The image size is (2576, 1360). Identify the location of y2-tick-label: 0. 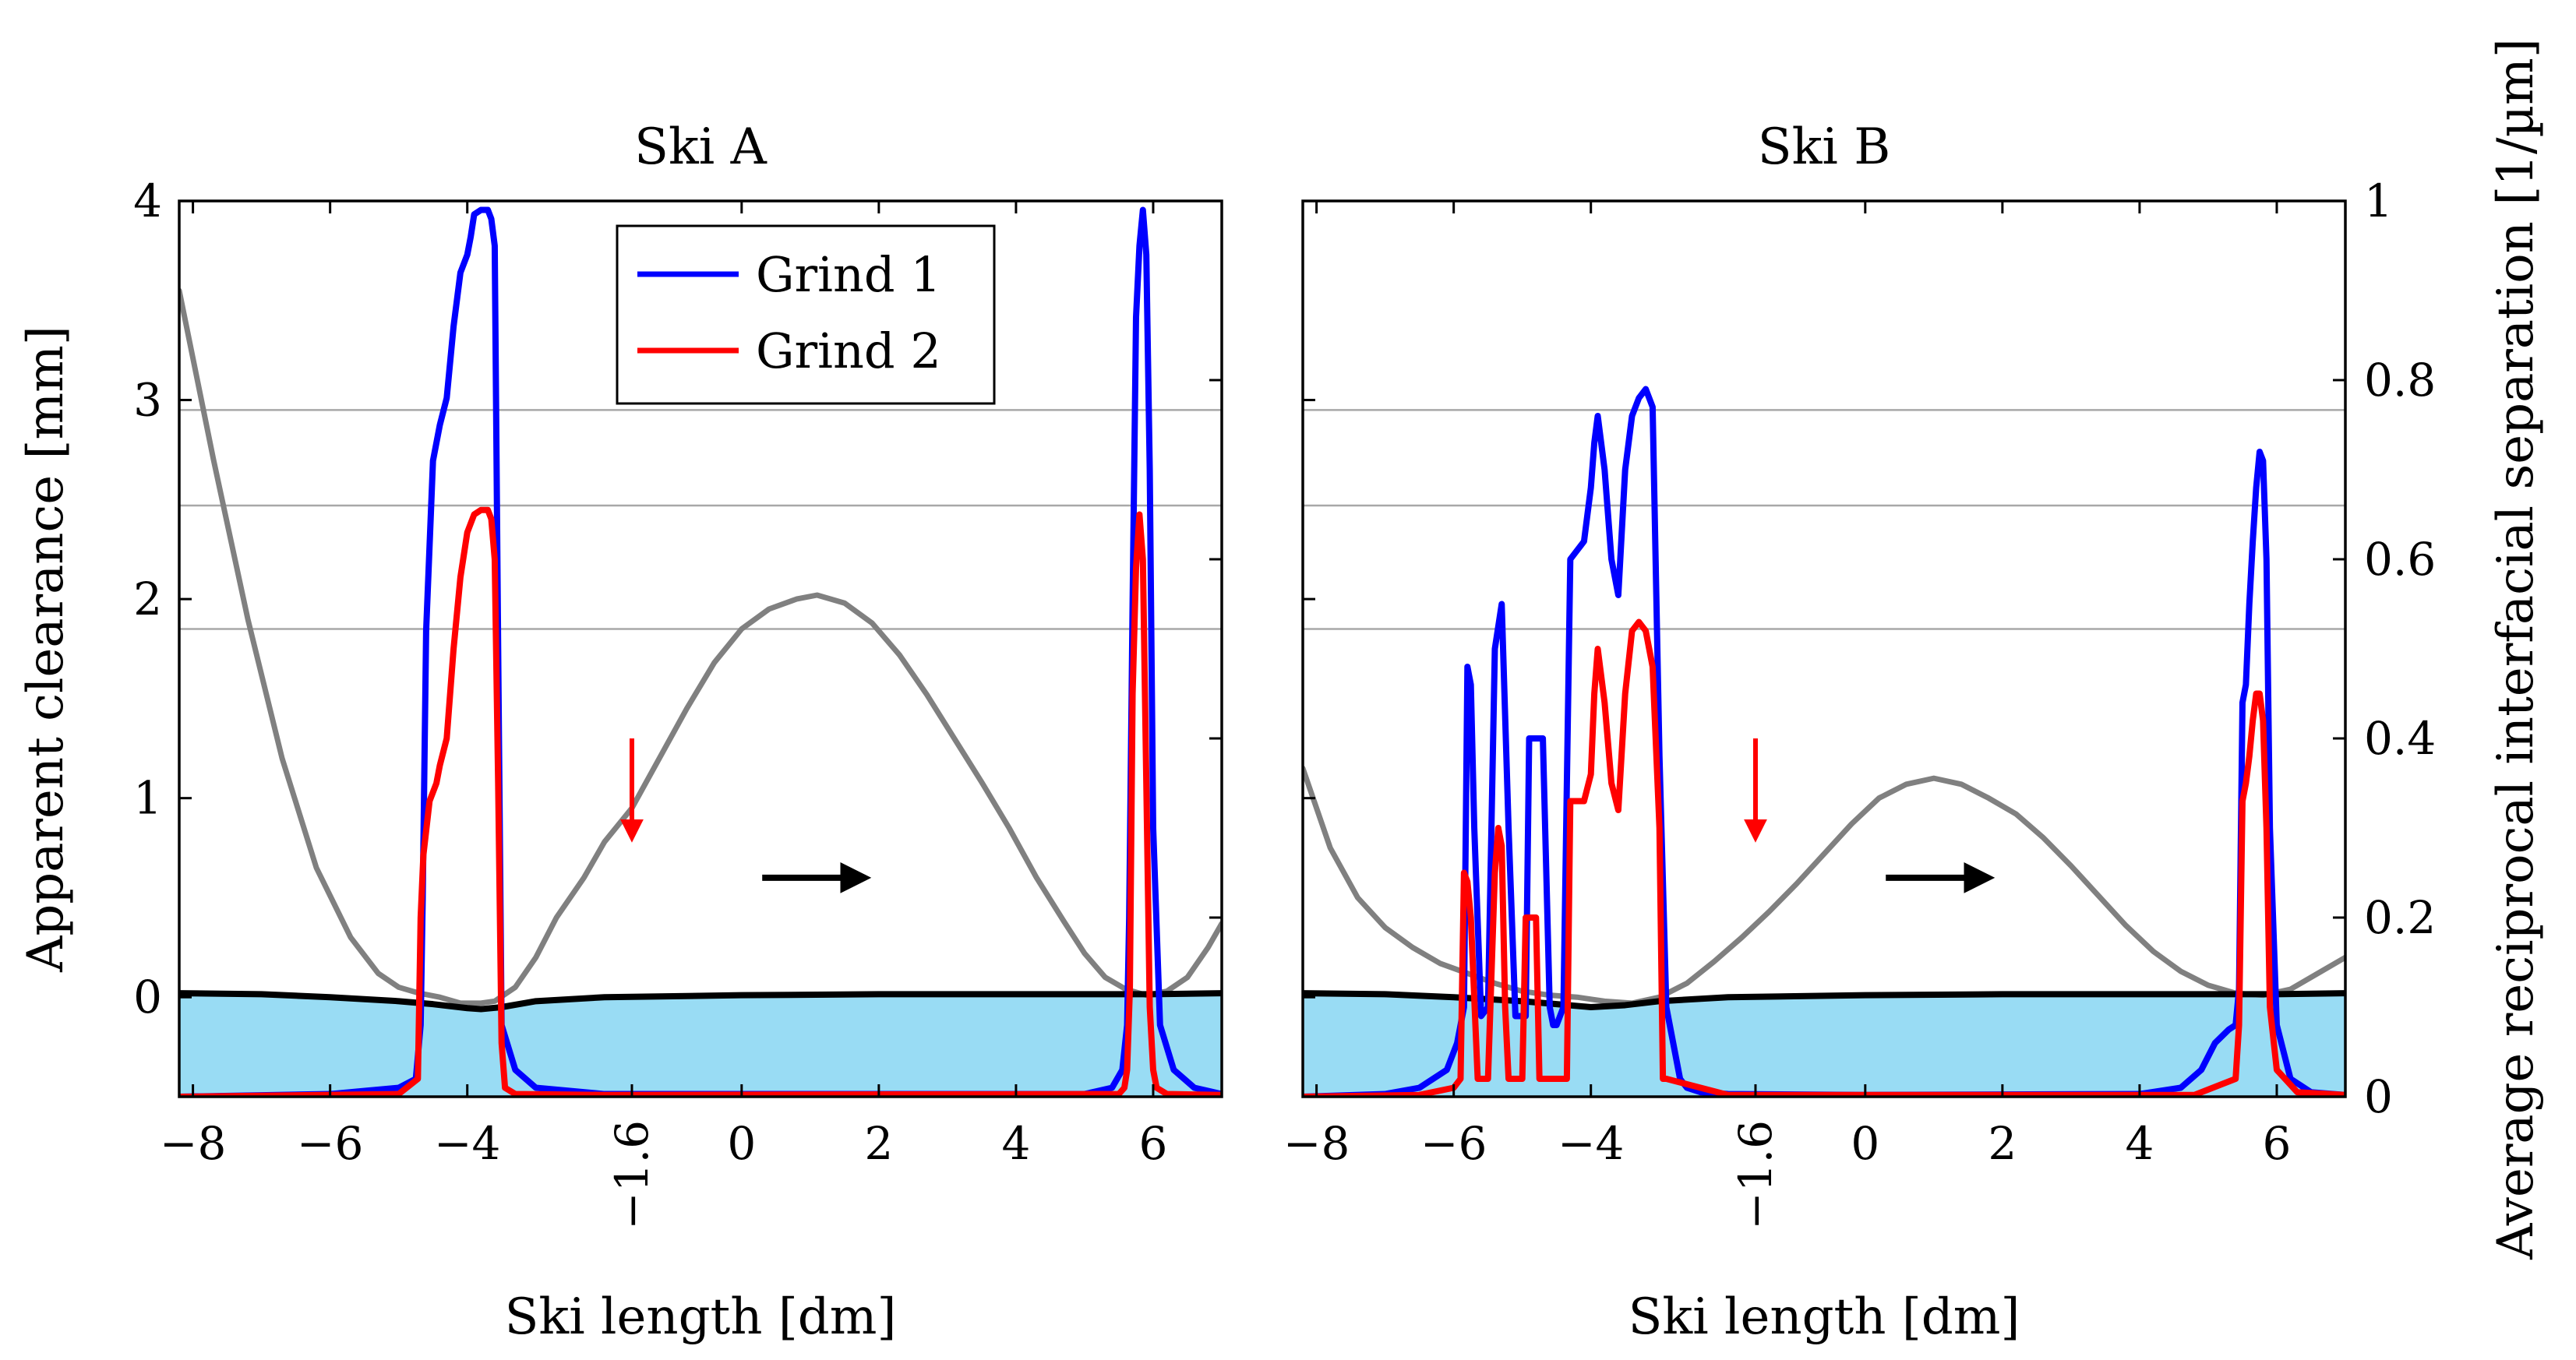
(2378, 1096).